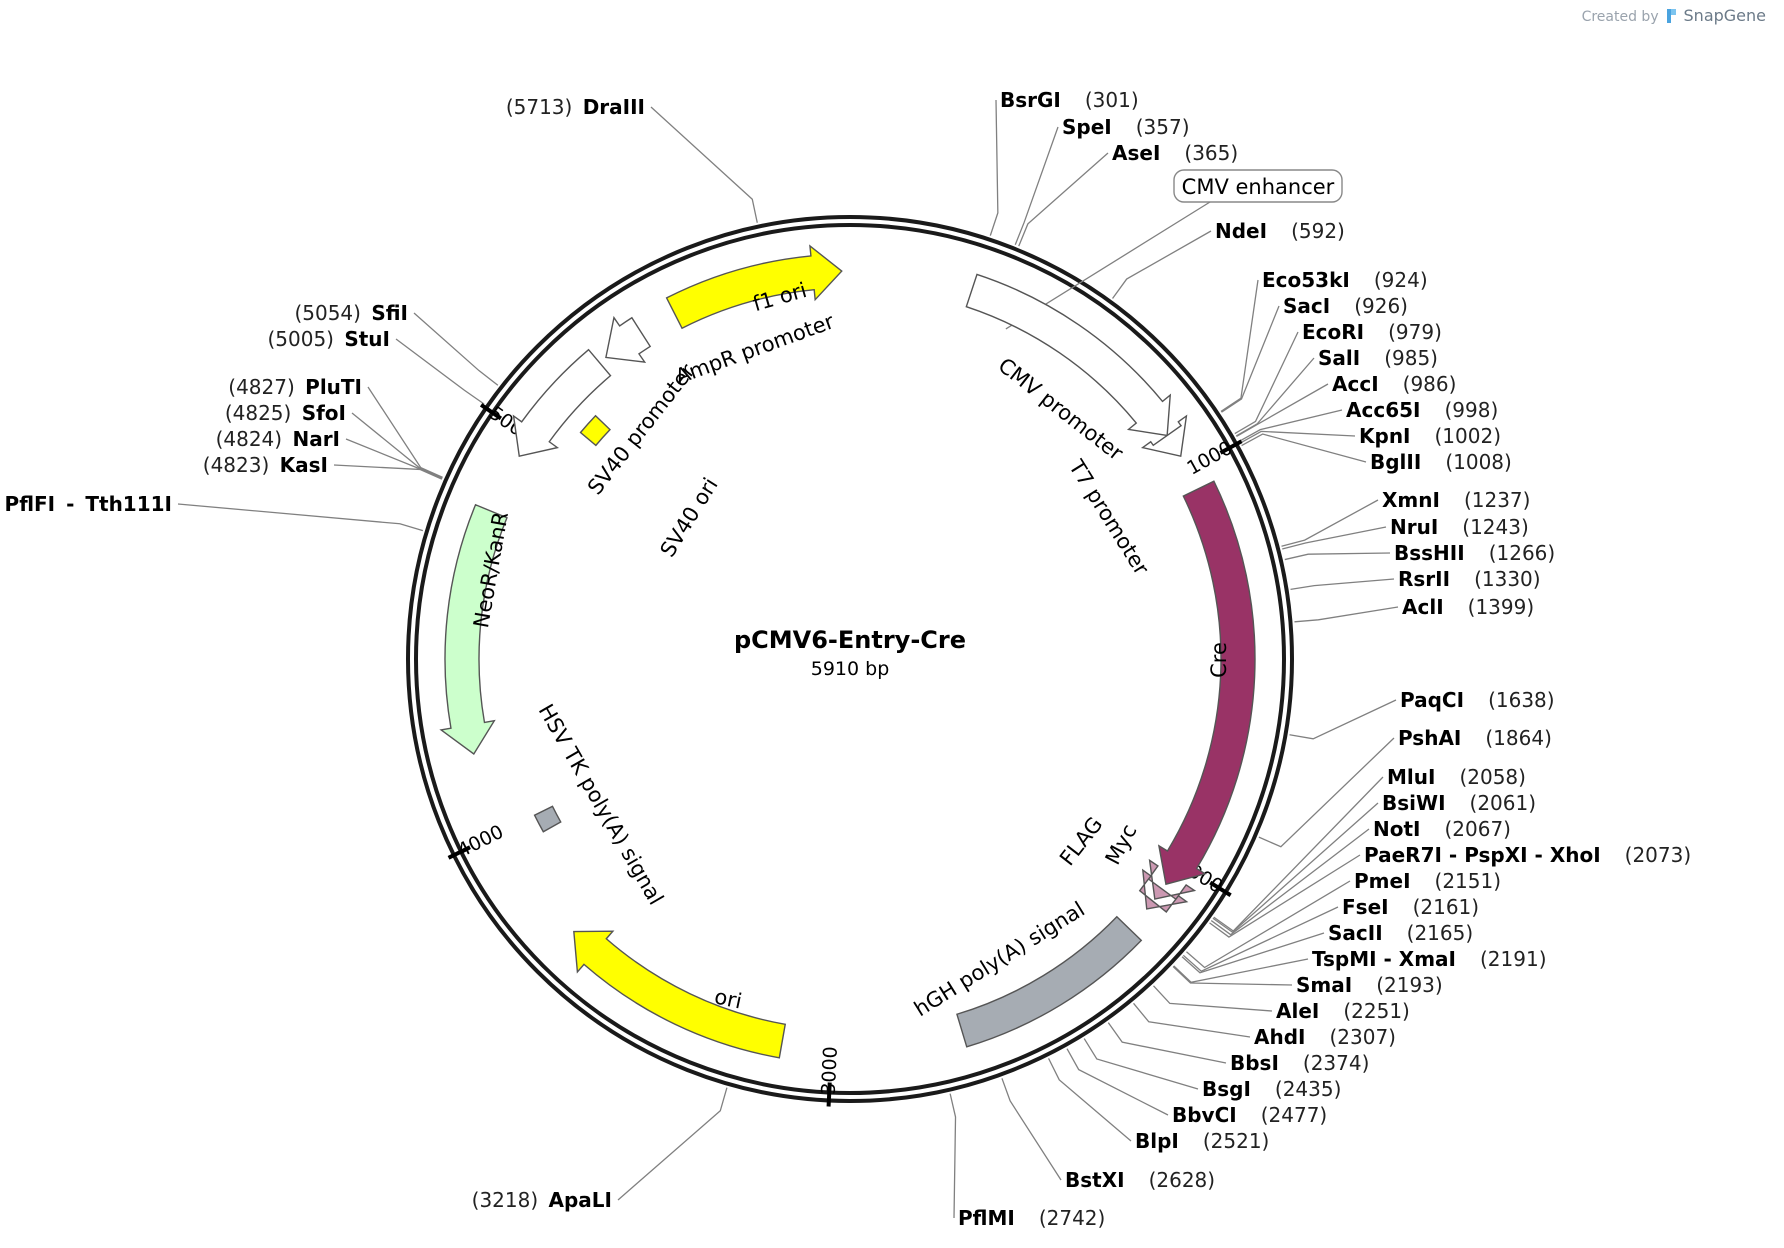 The width and height of the screenshot is (1784, 1248). I want to click on site-pshai: PshAI (1864), so click(1475, 738).